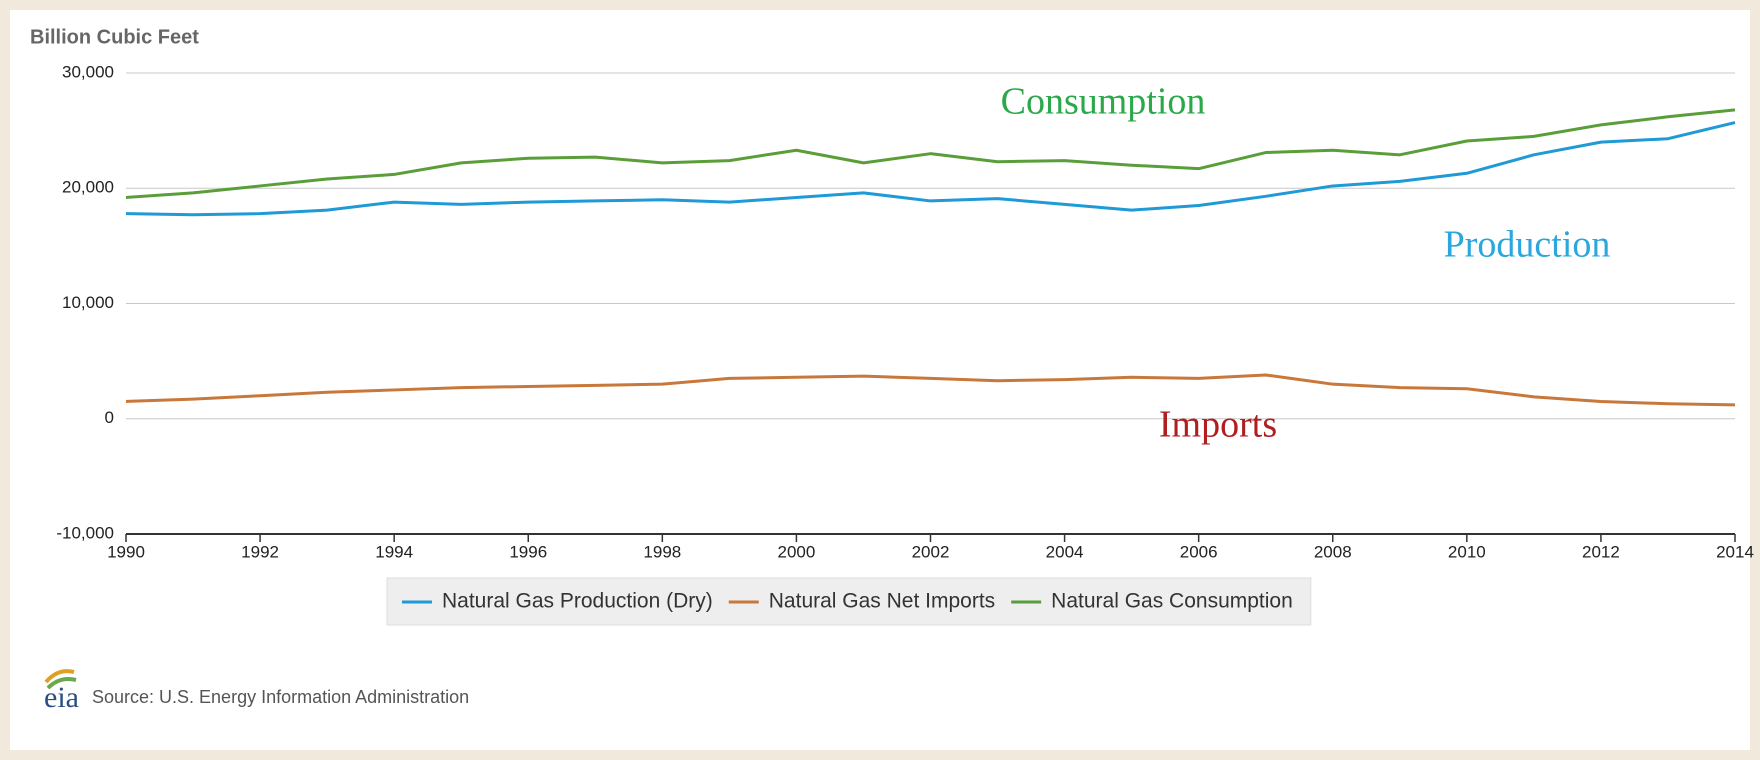  Describe the element at coordinates (931, 551) in the screenshot. I see `x-tick-label: 2002` at that location.